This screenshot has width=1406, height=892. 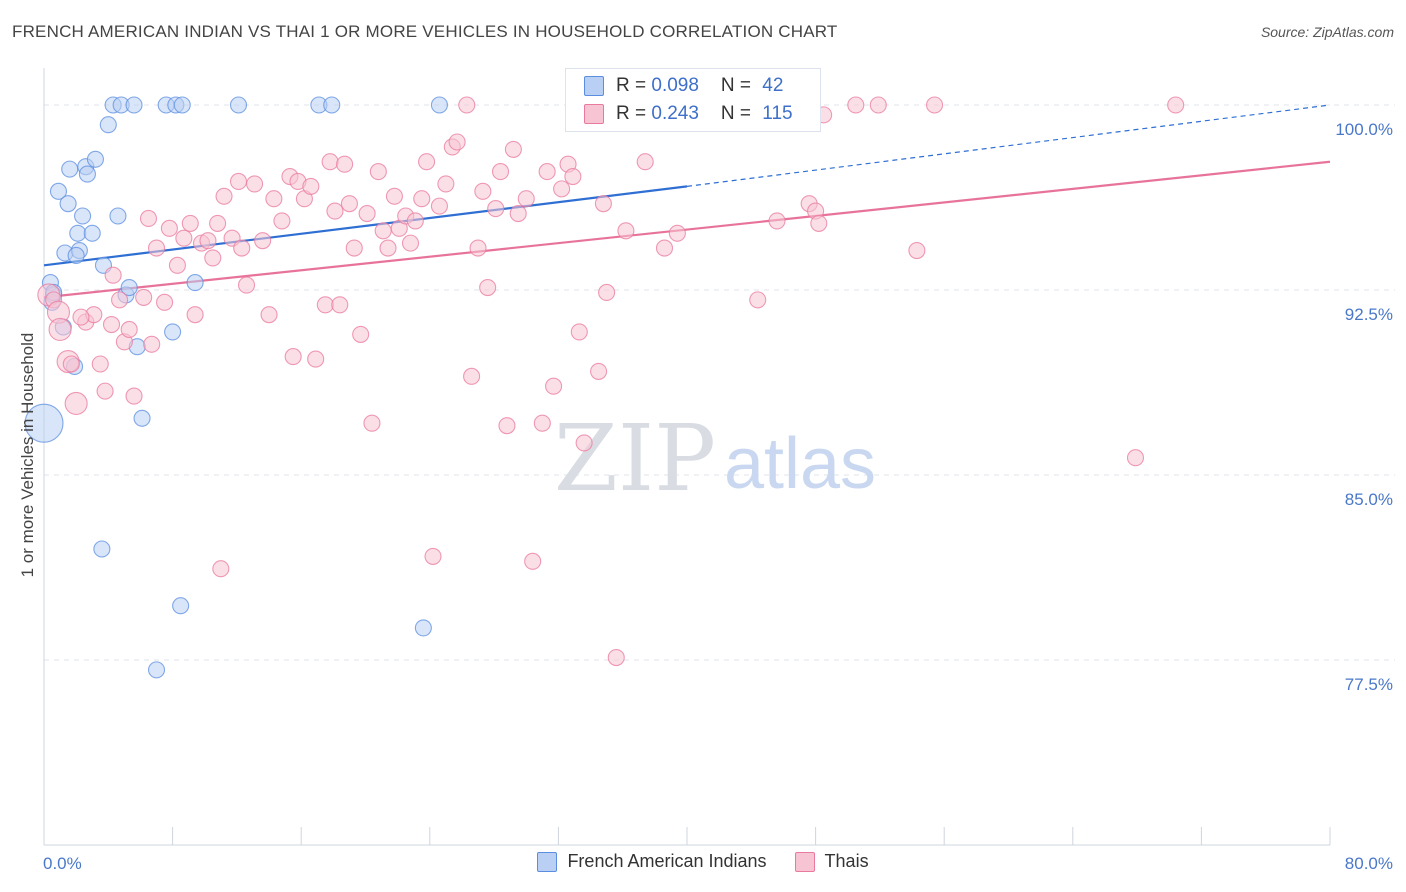 What do you see at coordinates (1369, 684) in the screenshot?
I see `y-tick-label: 77.5%` at bounding box center [1369, 684].